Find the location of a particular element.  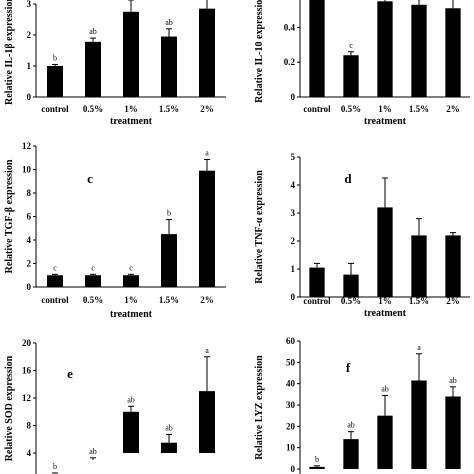

y-tick-label: 16 is located at coordinates (27, 371).